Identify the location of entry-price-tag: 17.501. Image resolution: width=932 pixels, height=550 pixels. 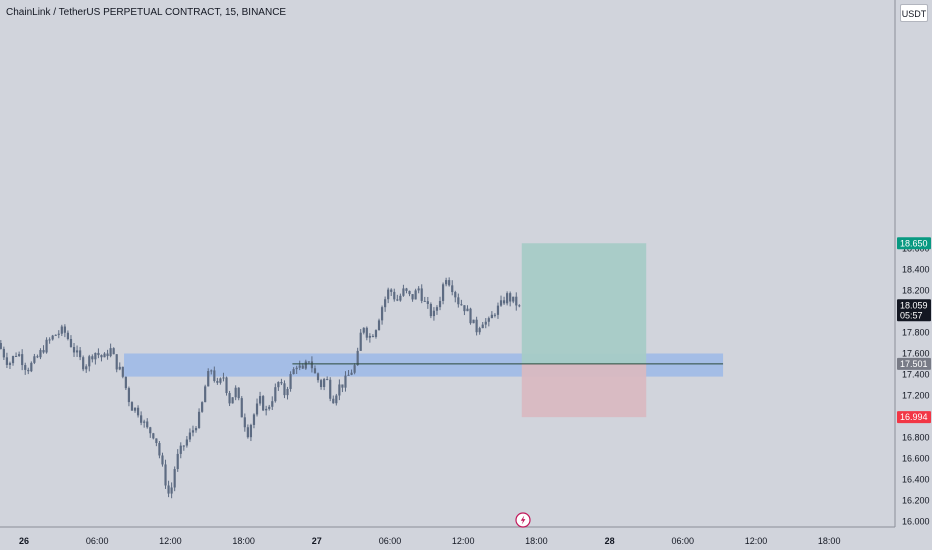
(914, 363).